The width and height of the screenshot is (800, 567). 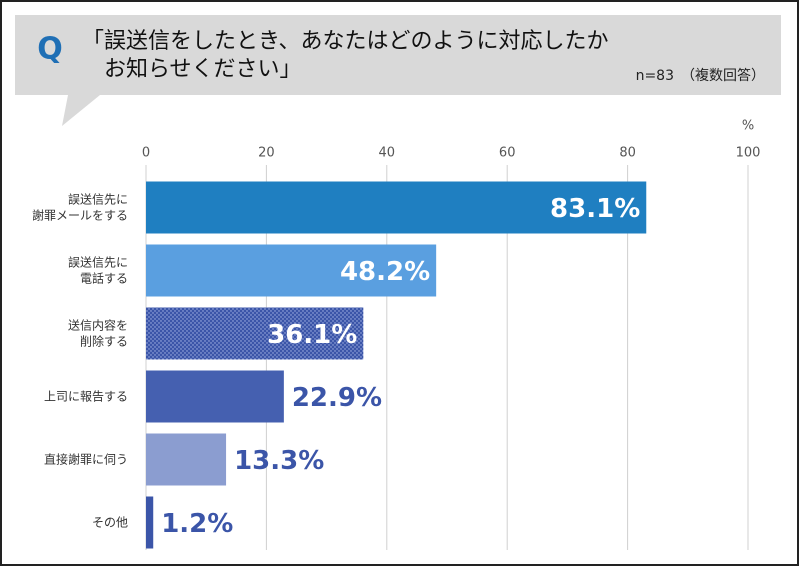 I want to click on x-tick-label: 60, so click(x=507, y=153).